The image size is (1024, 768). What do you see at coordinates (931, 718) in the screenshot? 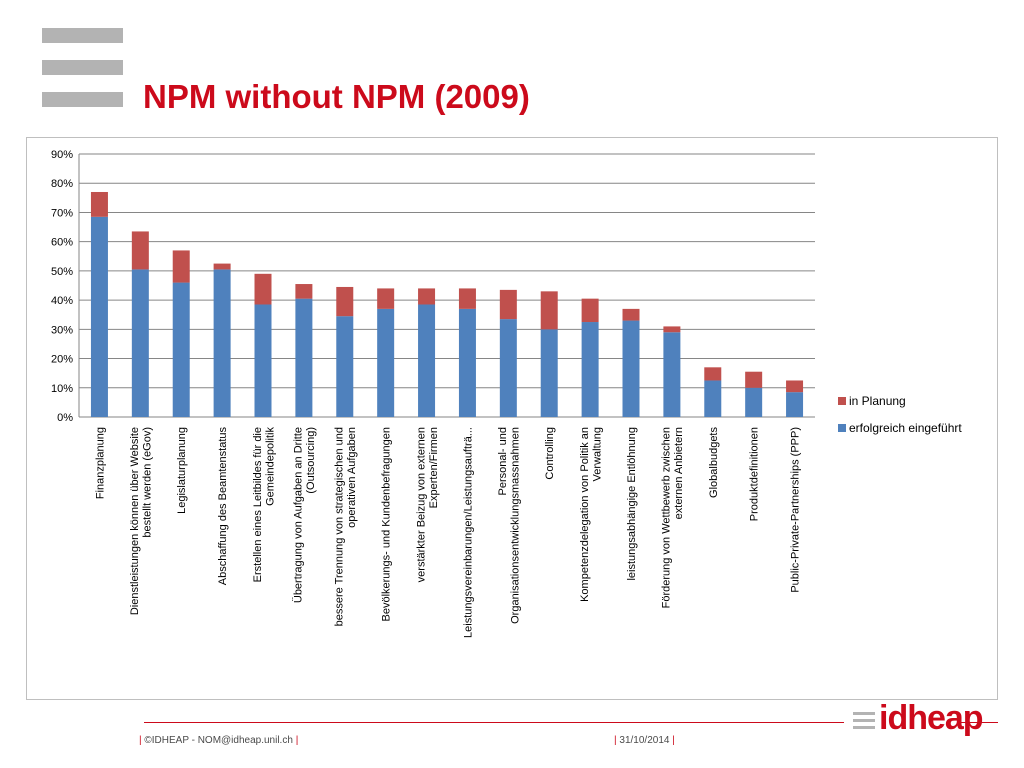
I see `idheap-logo-text: idheap` at bounding box center [931, 718].